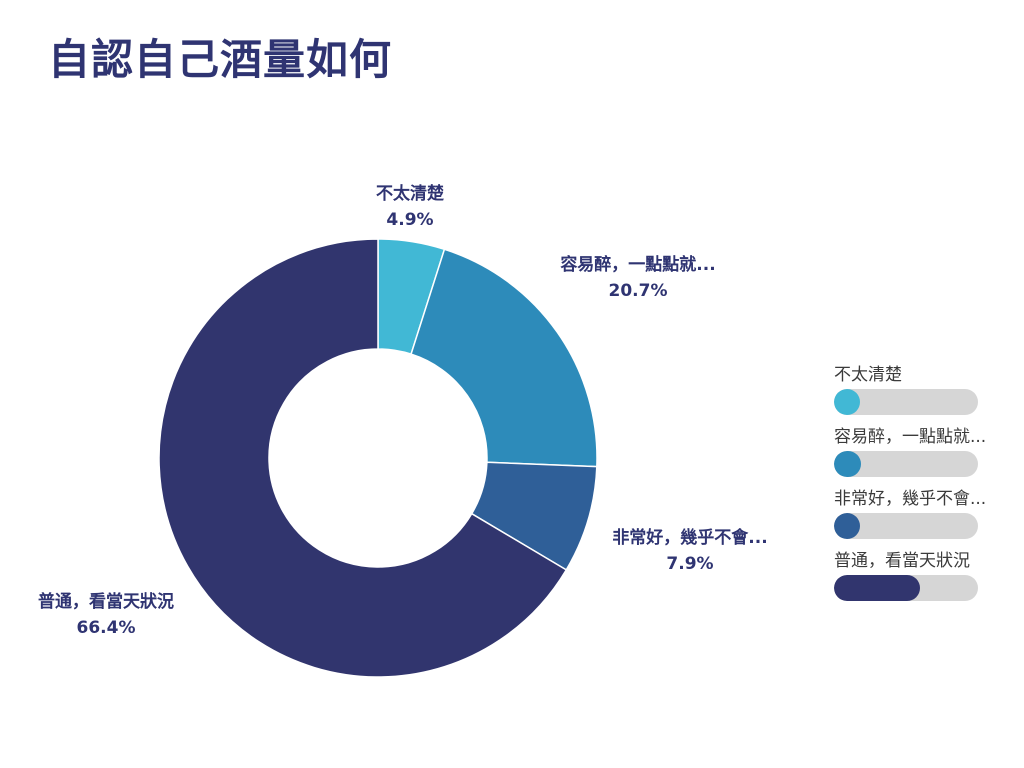 The width and height of the screenshot is (1024, 768). Describe the element at coordinates (902, 561) in the screenshot. I see `legend-label: 普通，看當天狀況` at that location.